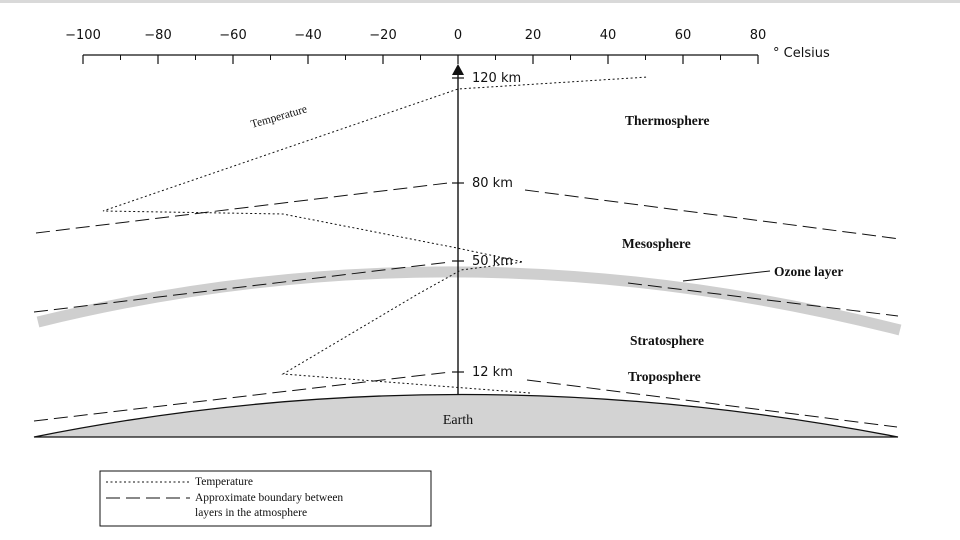  Describe the element at coordinates (232, 35) in the screenshot. I see `tick-label-2: −60` at that location.